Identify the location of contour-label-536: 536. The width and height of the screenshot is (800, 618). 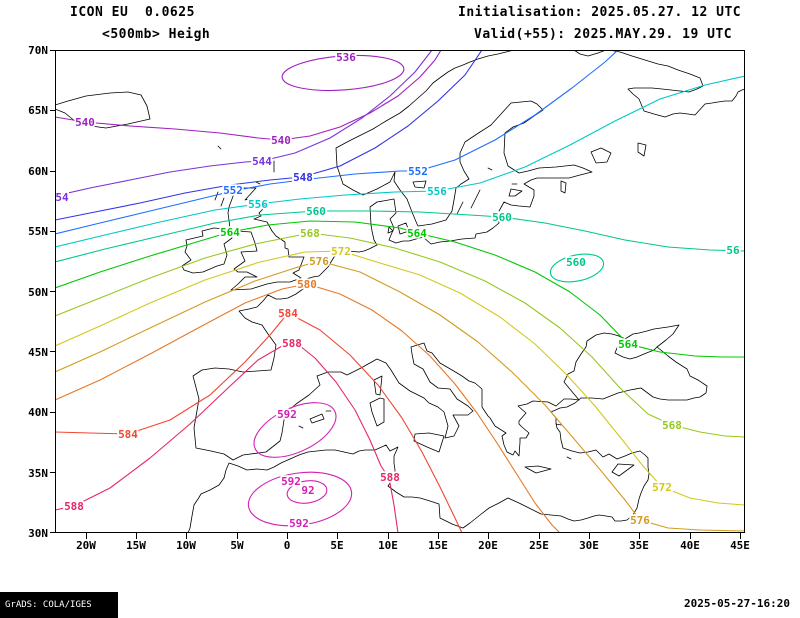
(346, 57).